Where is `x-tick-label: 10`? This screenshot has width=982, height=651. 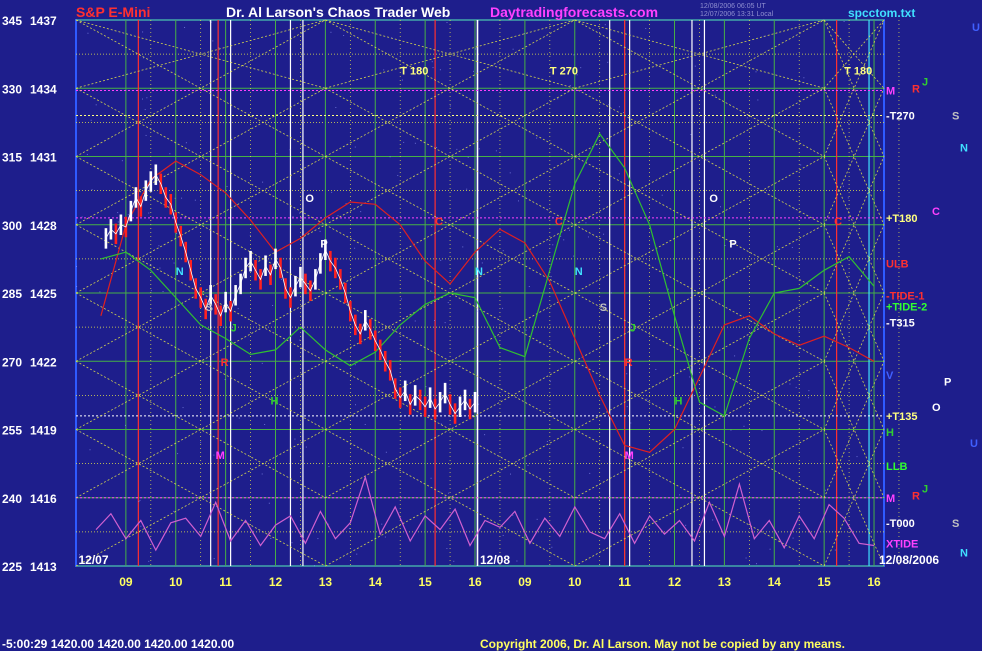 x-tick-label: 10 is located at coordinates (176, 582).